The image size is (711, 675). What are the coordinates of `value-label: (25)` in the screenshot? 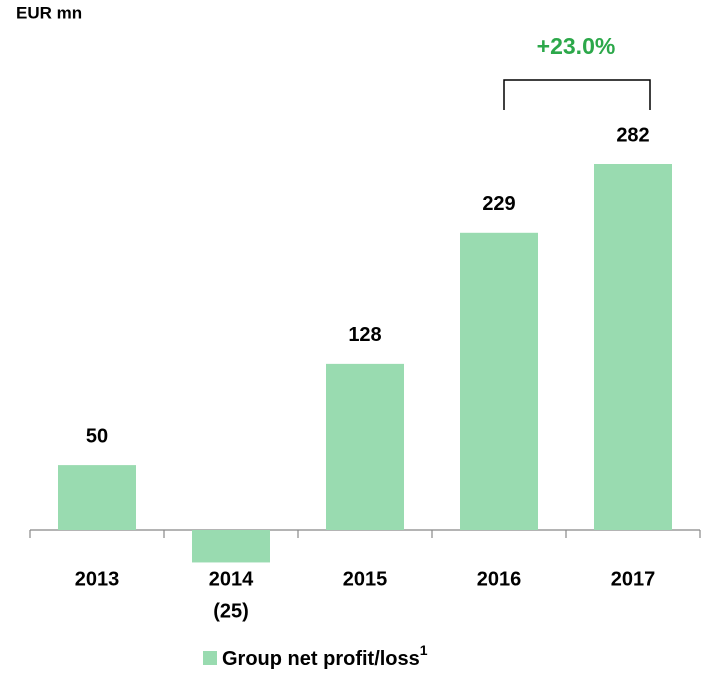 It's located at (231, 611).